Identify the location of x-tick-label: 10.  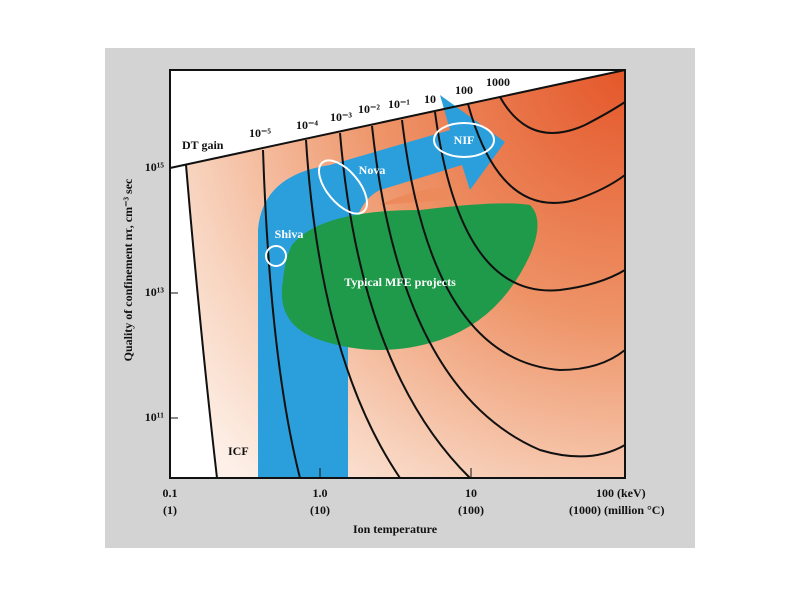
(471, 493).